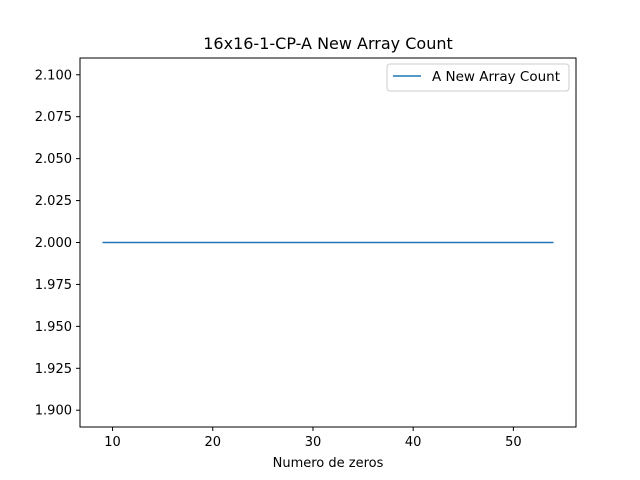  I want to click on y-tick-label: 1.950, so click(53, 327).